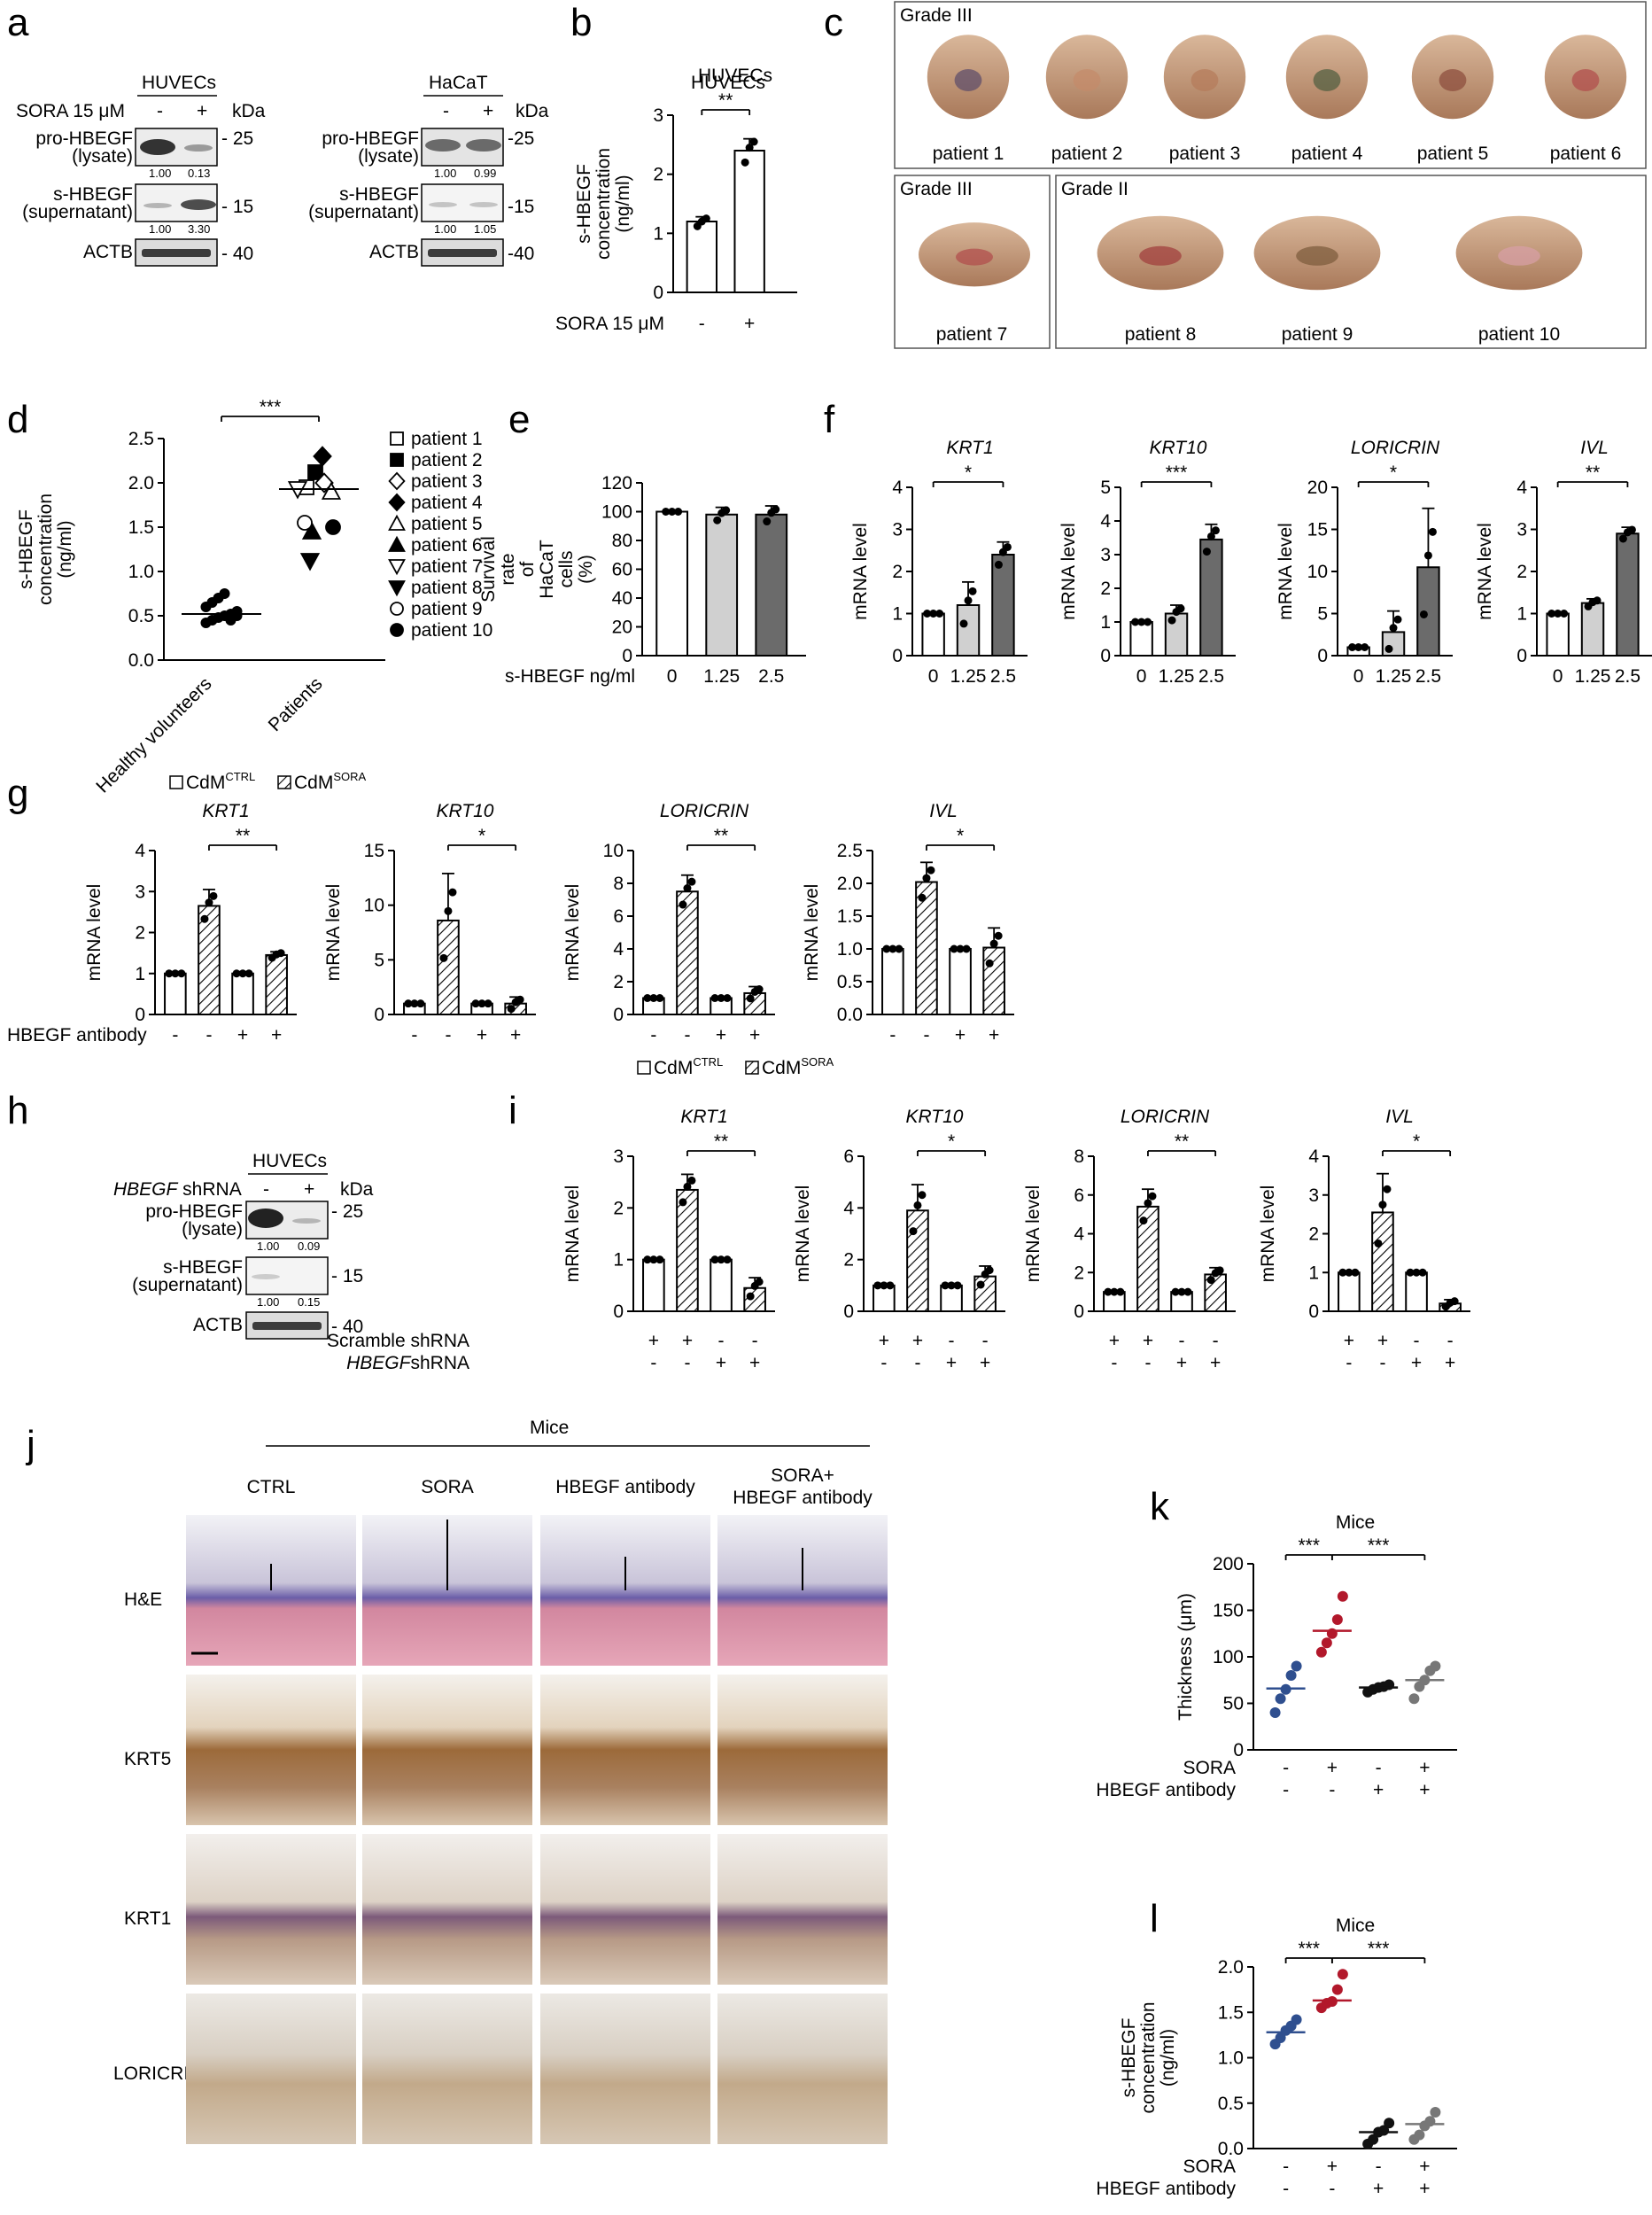 This screenshot has height=2215, width=1652. I want to click on y-tick-label: 1.0, so click(1231, 2059).